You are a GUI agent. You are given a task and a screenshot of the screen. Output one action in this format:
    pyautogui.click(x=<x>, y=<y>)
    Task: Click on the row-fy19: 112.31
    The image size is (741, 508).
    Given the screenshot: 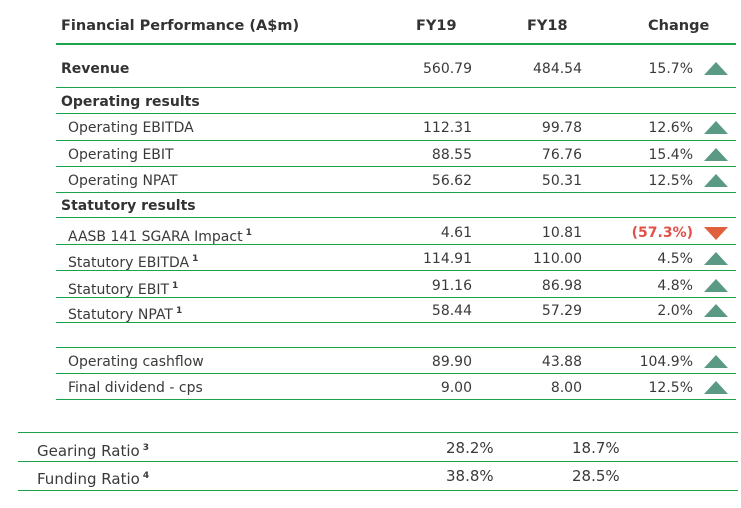 What is the action you would take?
    pyautogui.click(x=447, y=128)
    